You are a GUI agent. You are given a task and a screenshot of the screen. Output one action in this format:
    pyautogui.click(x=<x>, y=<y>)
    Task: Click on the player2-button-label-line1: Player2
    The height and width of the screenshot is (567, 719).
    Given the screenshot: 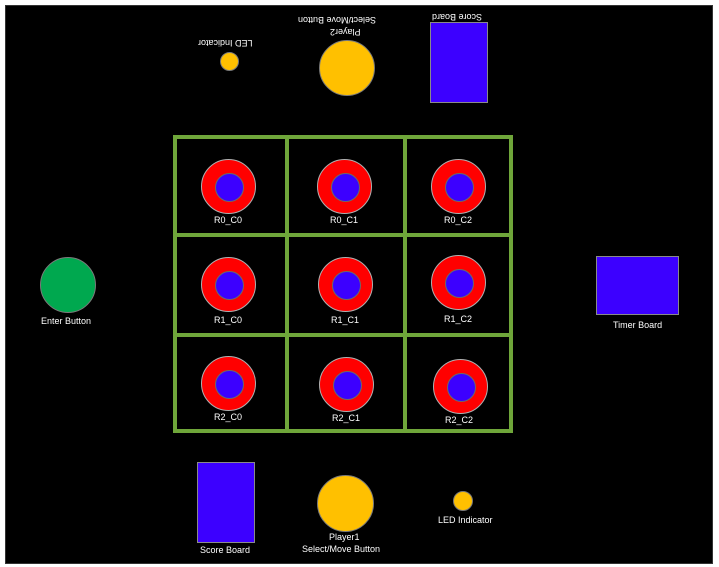 What is the action you would take?
    pyautogui.click(x=345, y=32)
    